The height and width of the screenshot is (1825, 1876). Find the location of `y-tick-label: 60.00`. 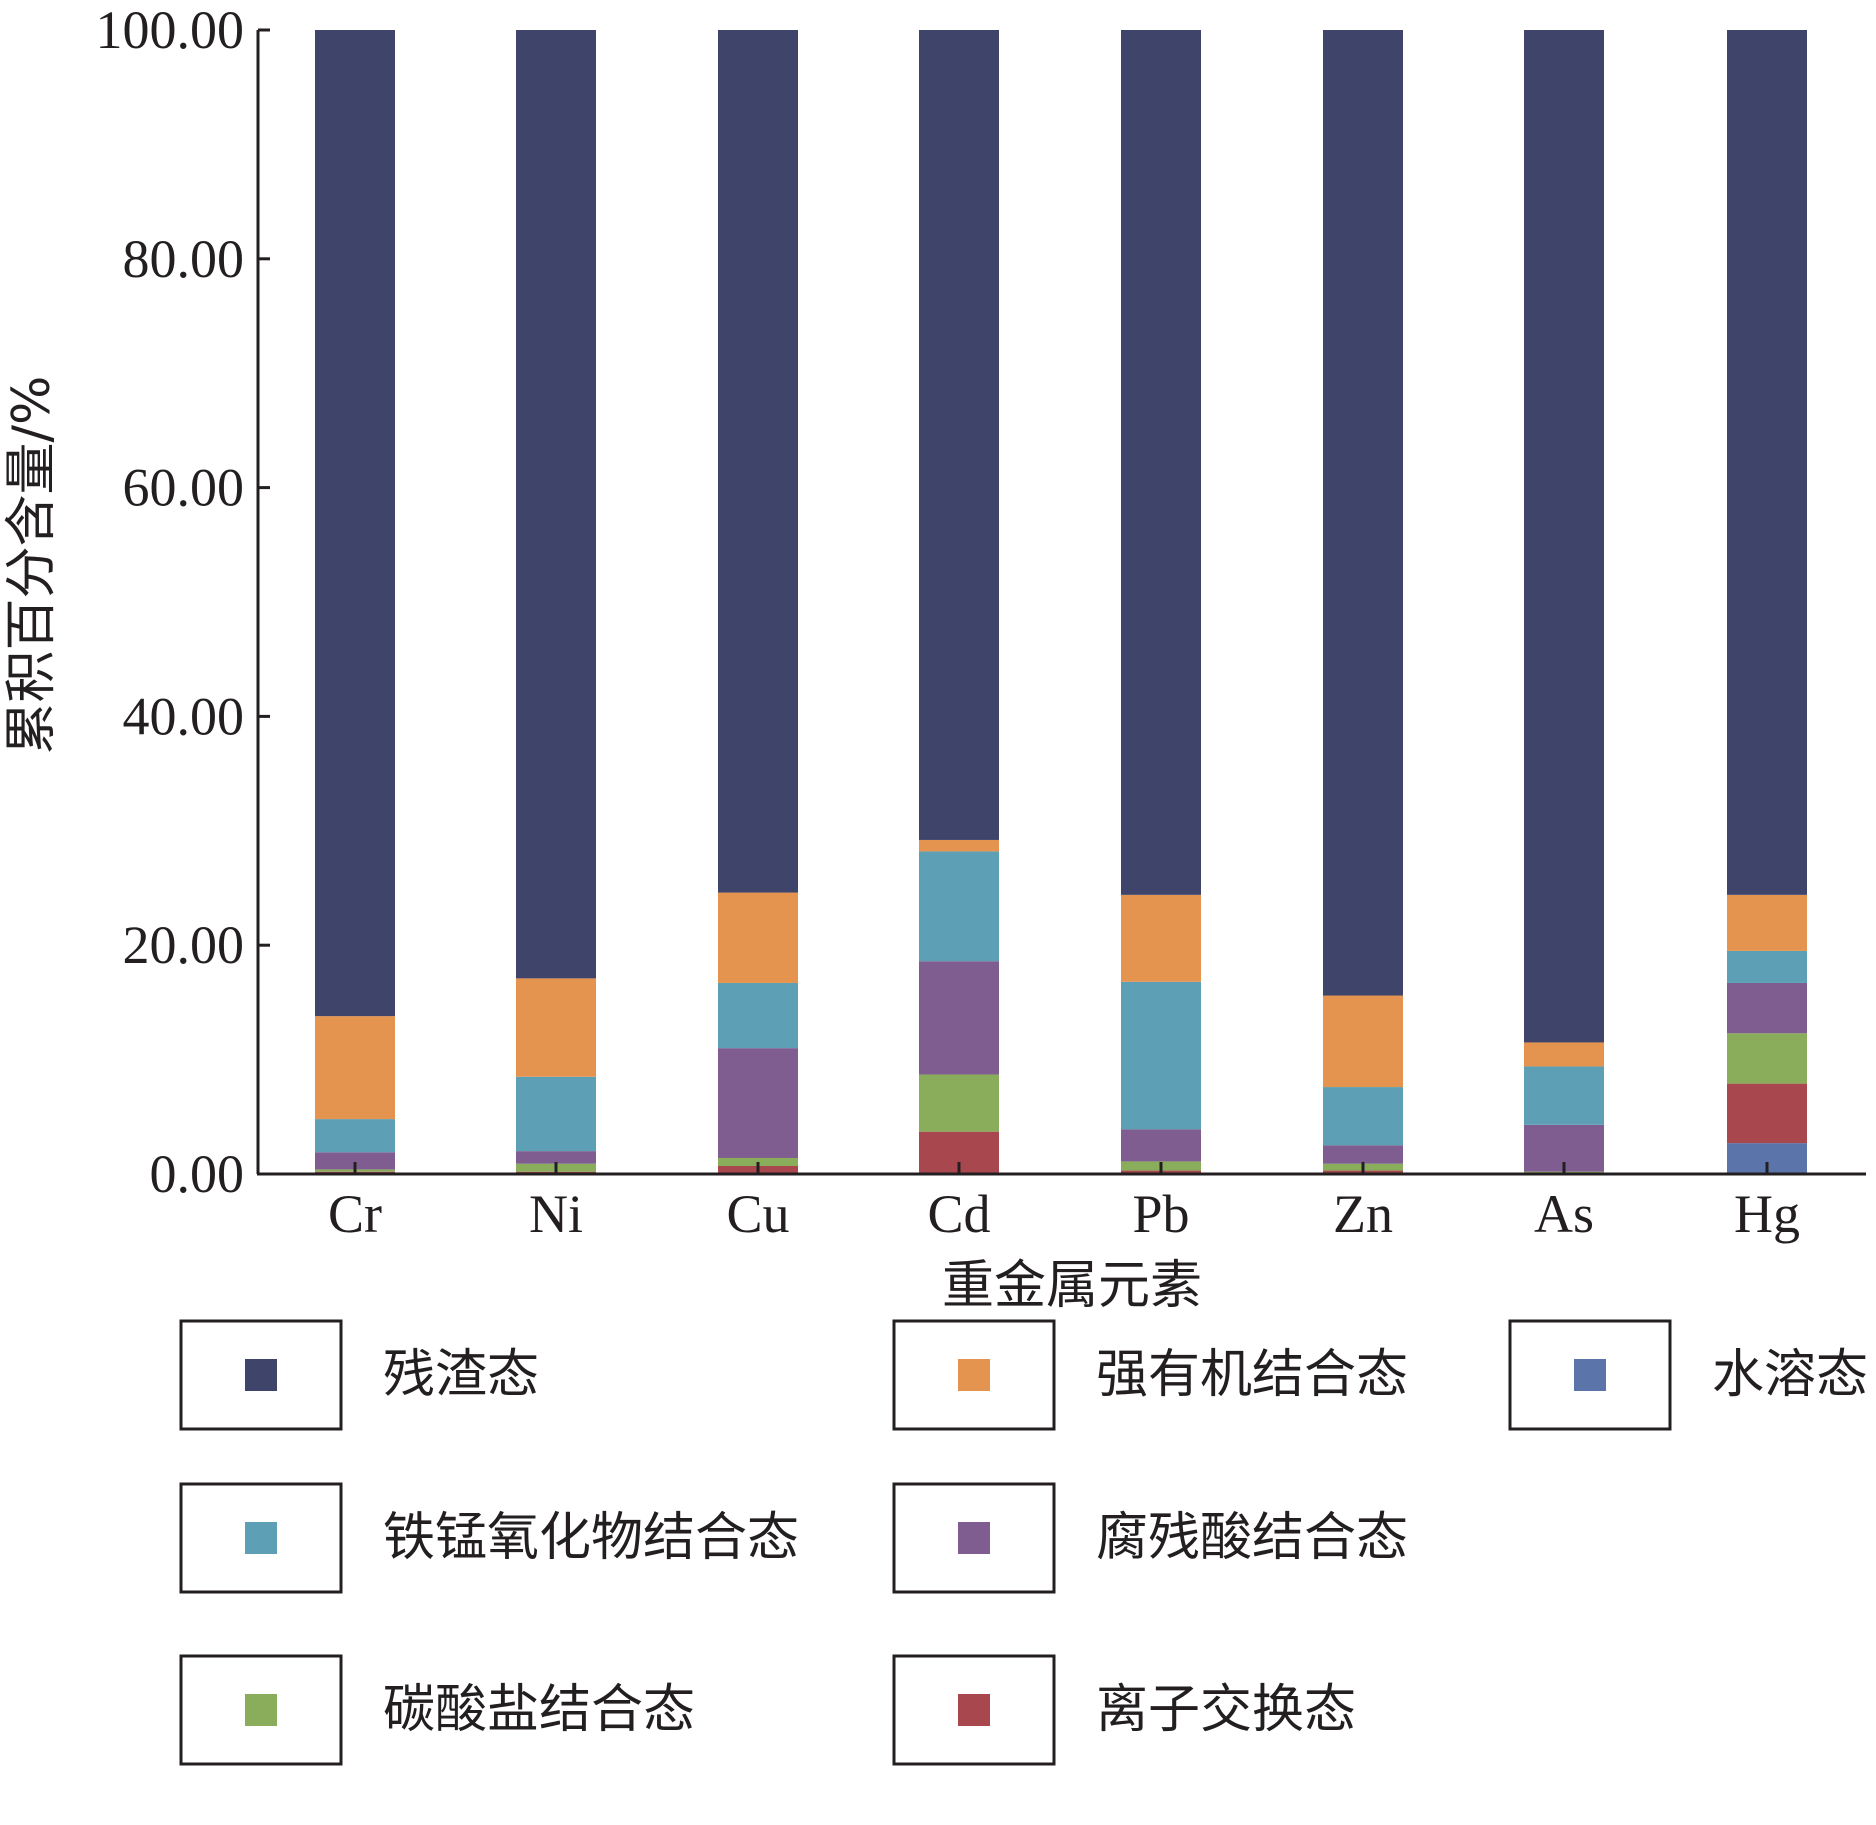

y-tick-label: 60.00 is located at coordinates (184, 488).